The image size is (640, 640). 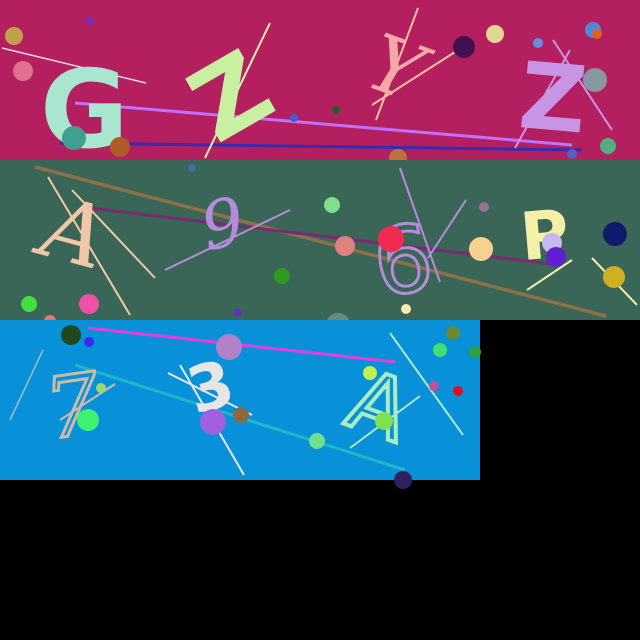 I want to click on glyph-letter-shape: Z, so click(x=553, y=98).